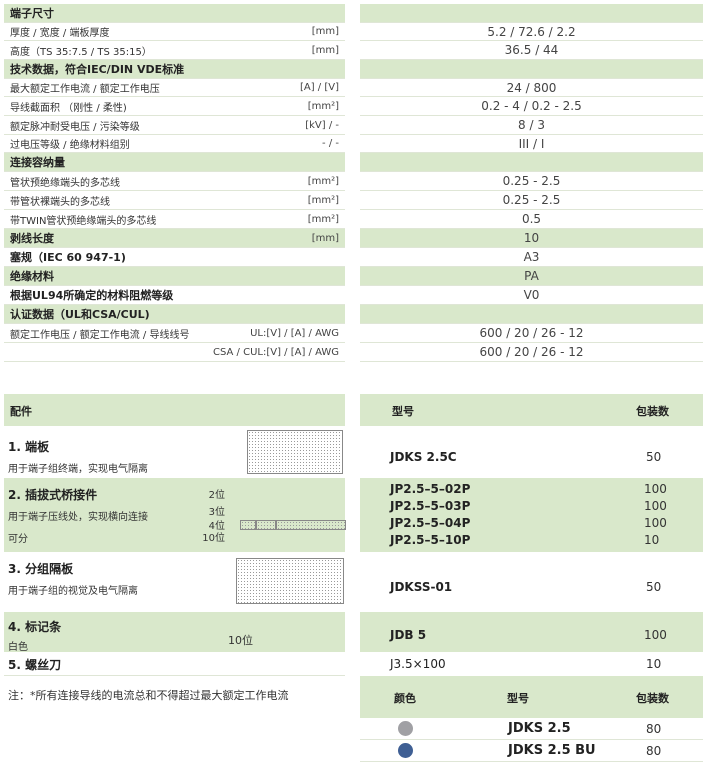 Image resolution: width=706 pixels, height=768 pixels. Describe the element at coordinates (531, 276) in the screenshot. I see `spec-value: PA` at that location.